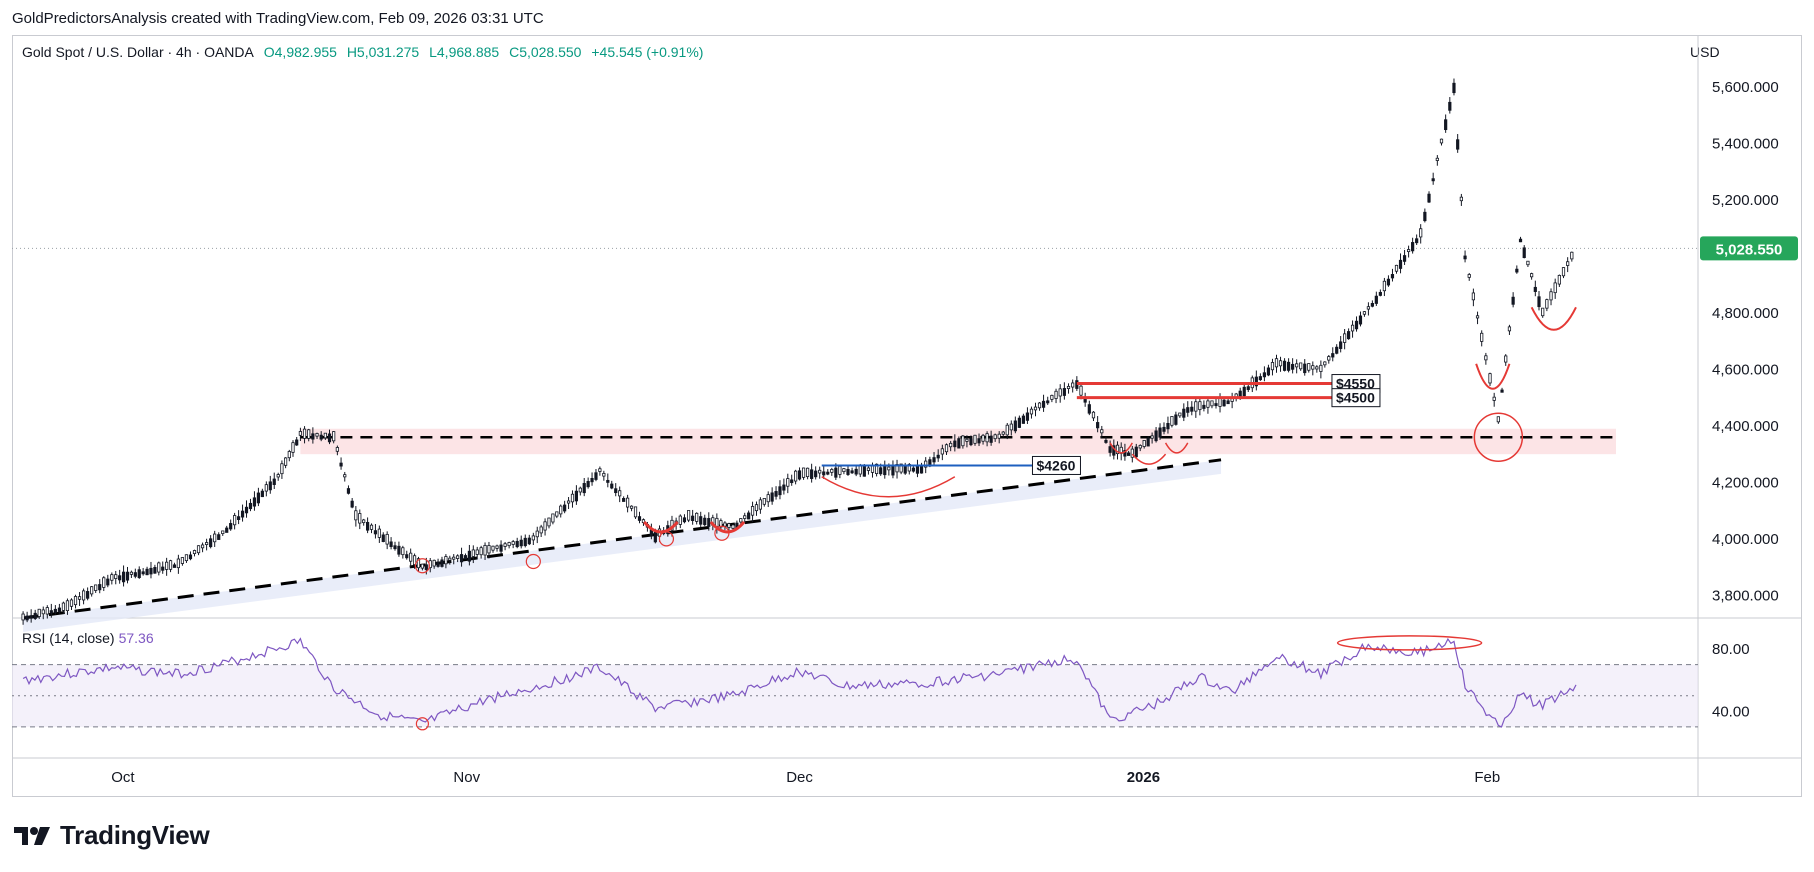 The height and width of the screenshot is (872, 1814). Describe the element at coordinates (383, 52) in the screenshot. I see `high-value: H5,031.275` at that location.